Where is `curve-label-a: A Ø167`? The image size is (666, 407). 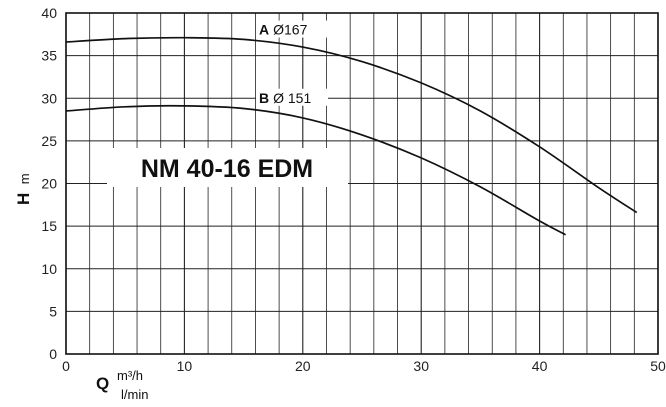
curve-label-a: A Ø167 is located at coordinates (283, 30).